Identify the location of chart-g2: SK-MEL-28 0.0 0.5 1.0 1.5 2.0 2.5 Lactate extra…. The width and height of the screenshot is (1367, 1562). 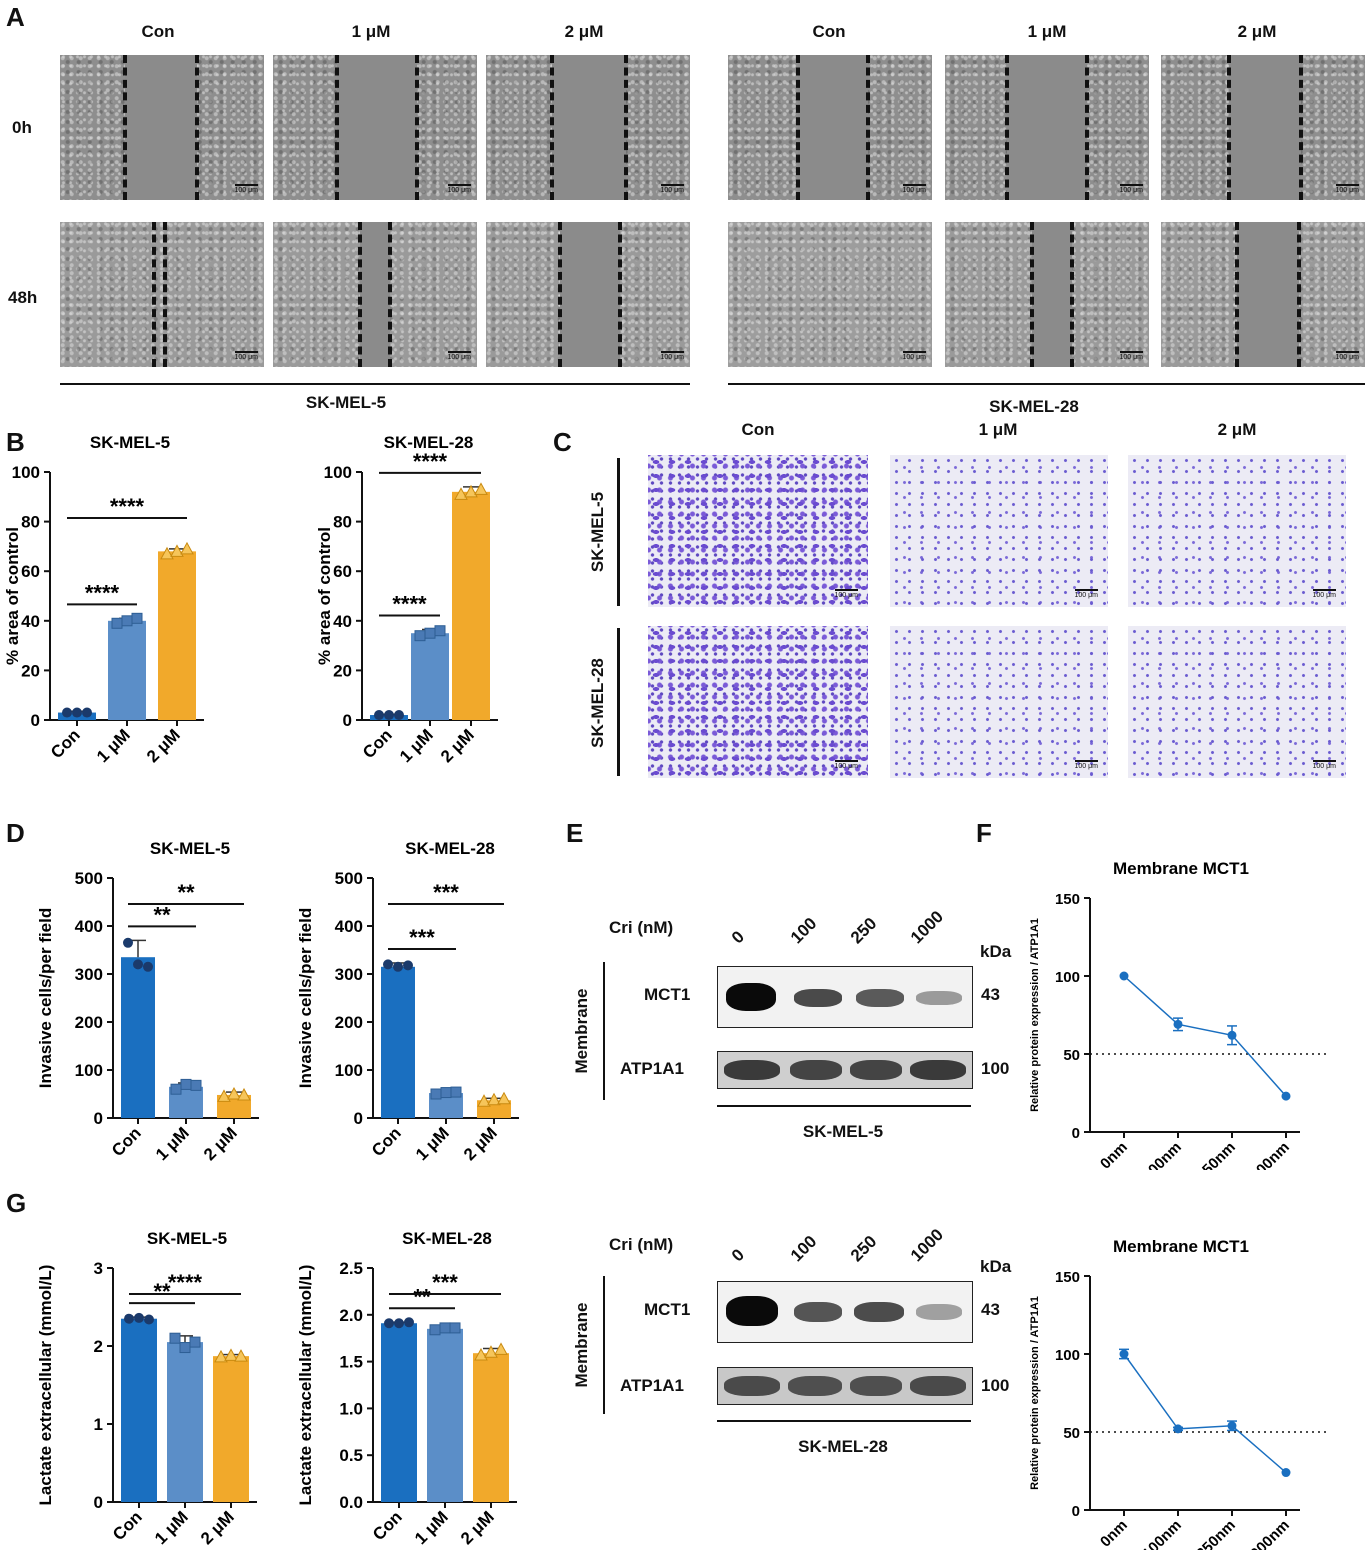
(406, 1388).